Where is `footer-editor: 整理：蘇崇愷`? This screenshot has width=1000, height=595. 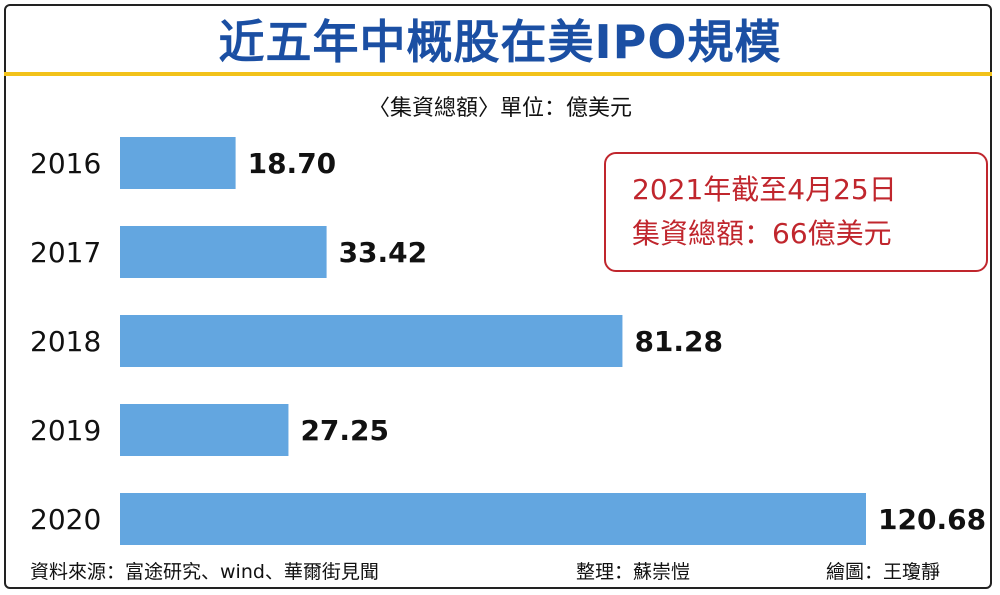
footer-editor: 整理：蘇崇愷 is located at coordinates (633, 572).